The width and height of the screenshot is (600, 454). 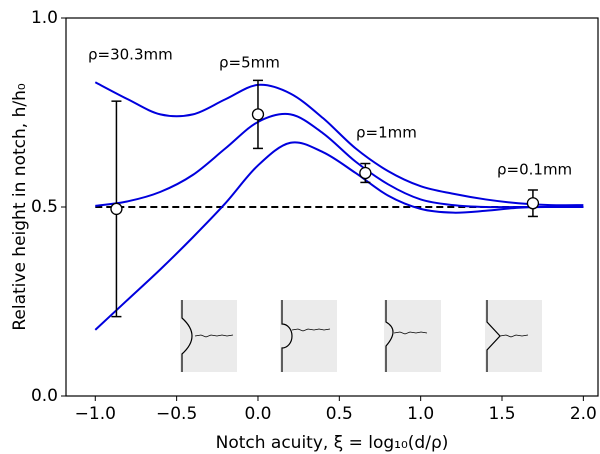 What do you see at coordinates (20, 206) in the screenshot?
I see `y-axis-label: Relative height in notch, h/h₀` at bounding box center [20, 206].